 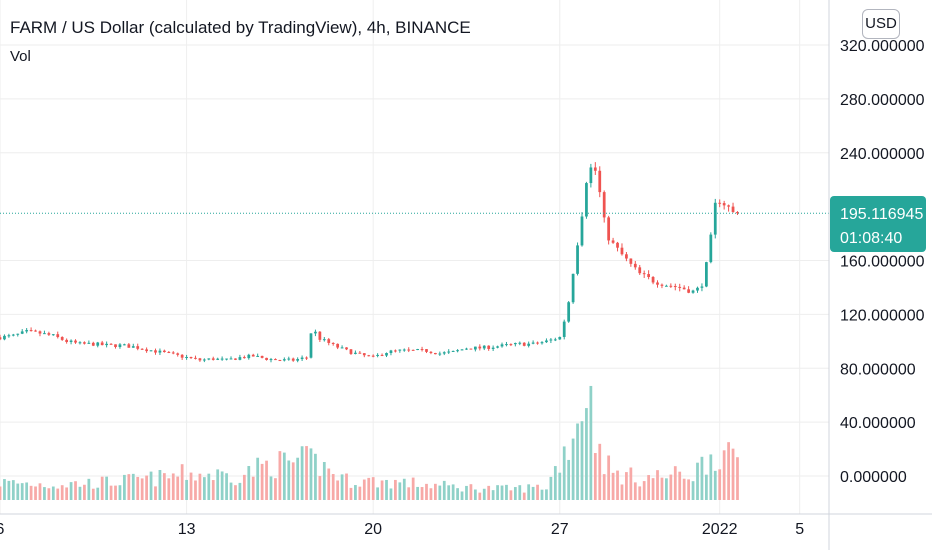 What do you see at coordinates (20, 56) in the screenshot?
I see `volume-indicator-label: Vol` at bounding box center [20, 56].